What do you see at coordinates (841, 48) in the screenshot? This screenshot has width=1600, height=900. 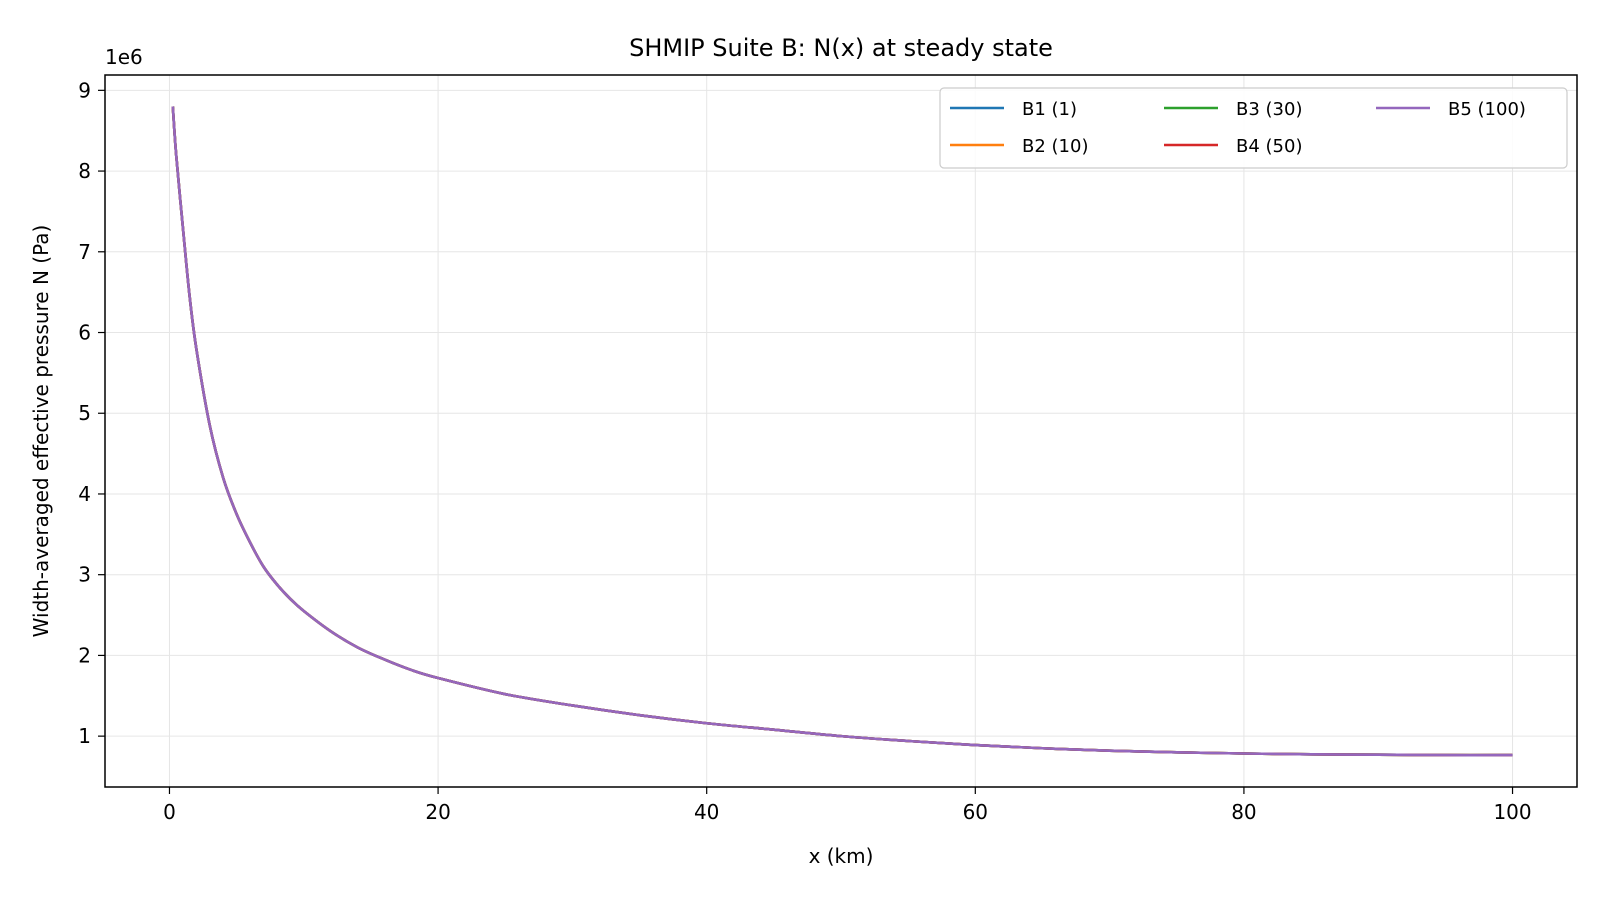 I see `chart-title: SHMIP Suite B: N(x) at steady state` at bounding box center [841, 48].